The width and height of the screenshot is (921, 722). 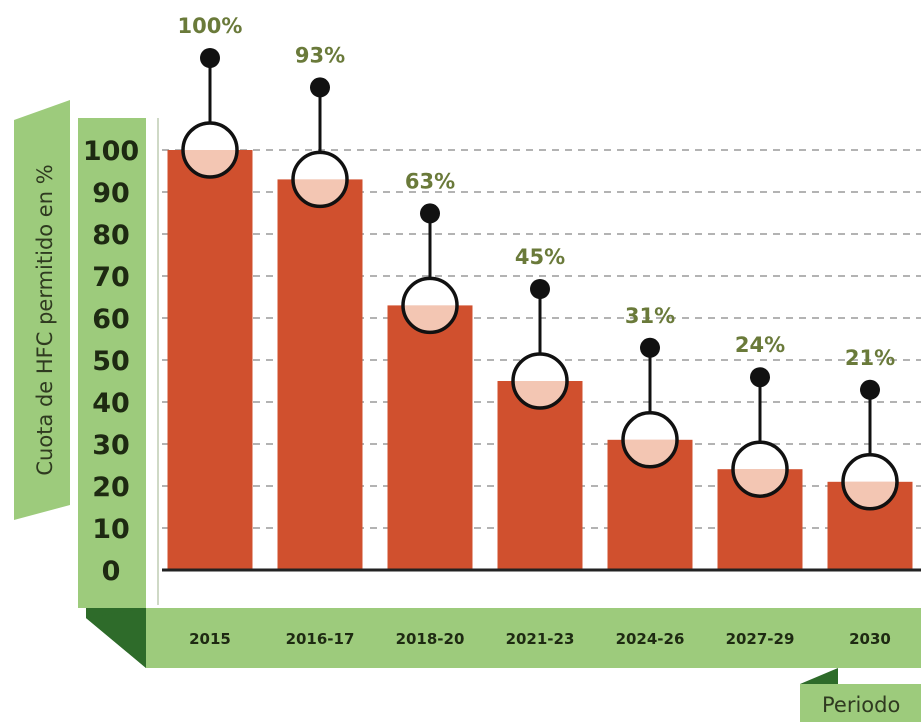 I want to click on xtick-label-2027-29: 2027-29, so click(x=760, y=639).